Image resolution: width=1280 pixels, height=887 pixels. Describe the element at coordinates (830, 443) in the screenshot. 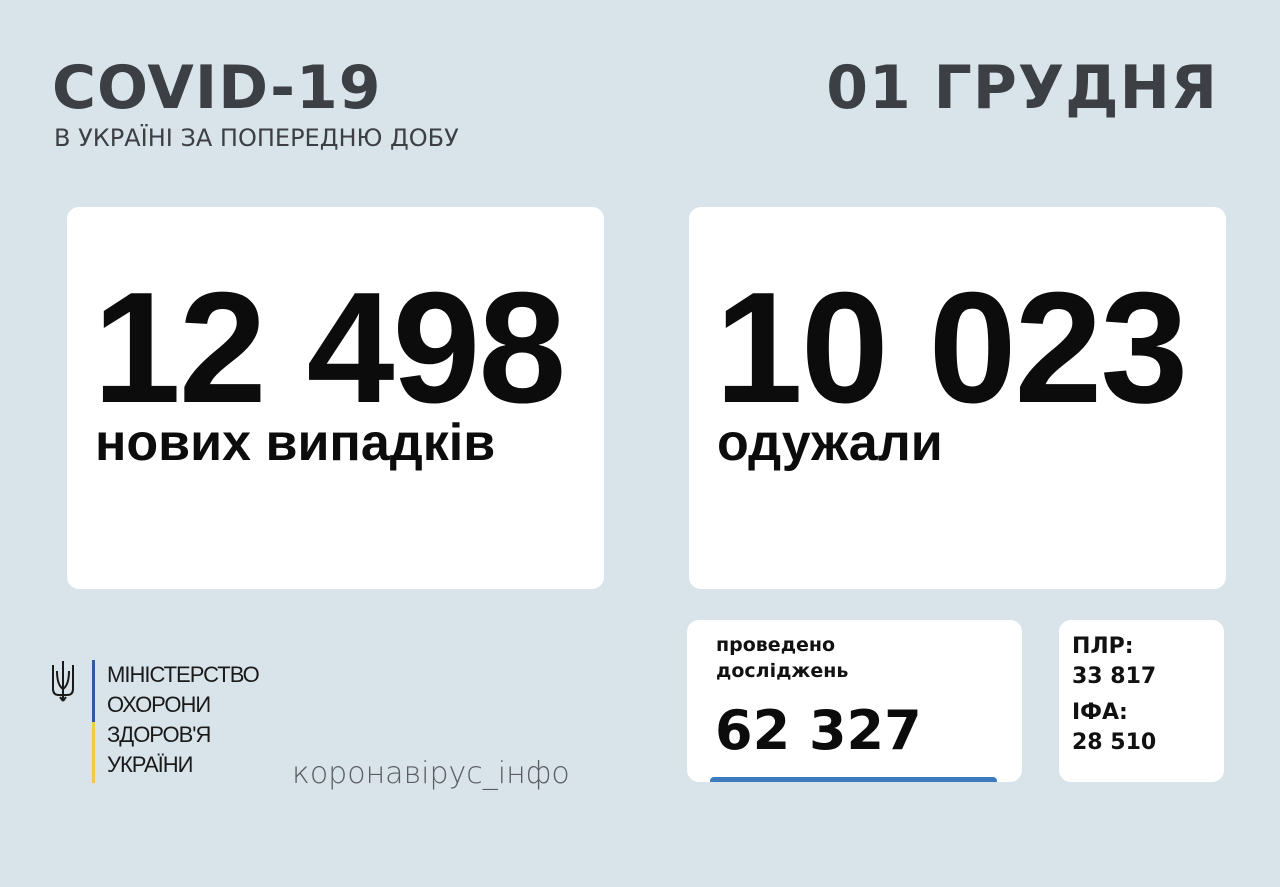

I see `recovered-label: одужали` at that location.